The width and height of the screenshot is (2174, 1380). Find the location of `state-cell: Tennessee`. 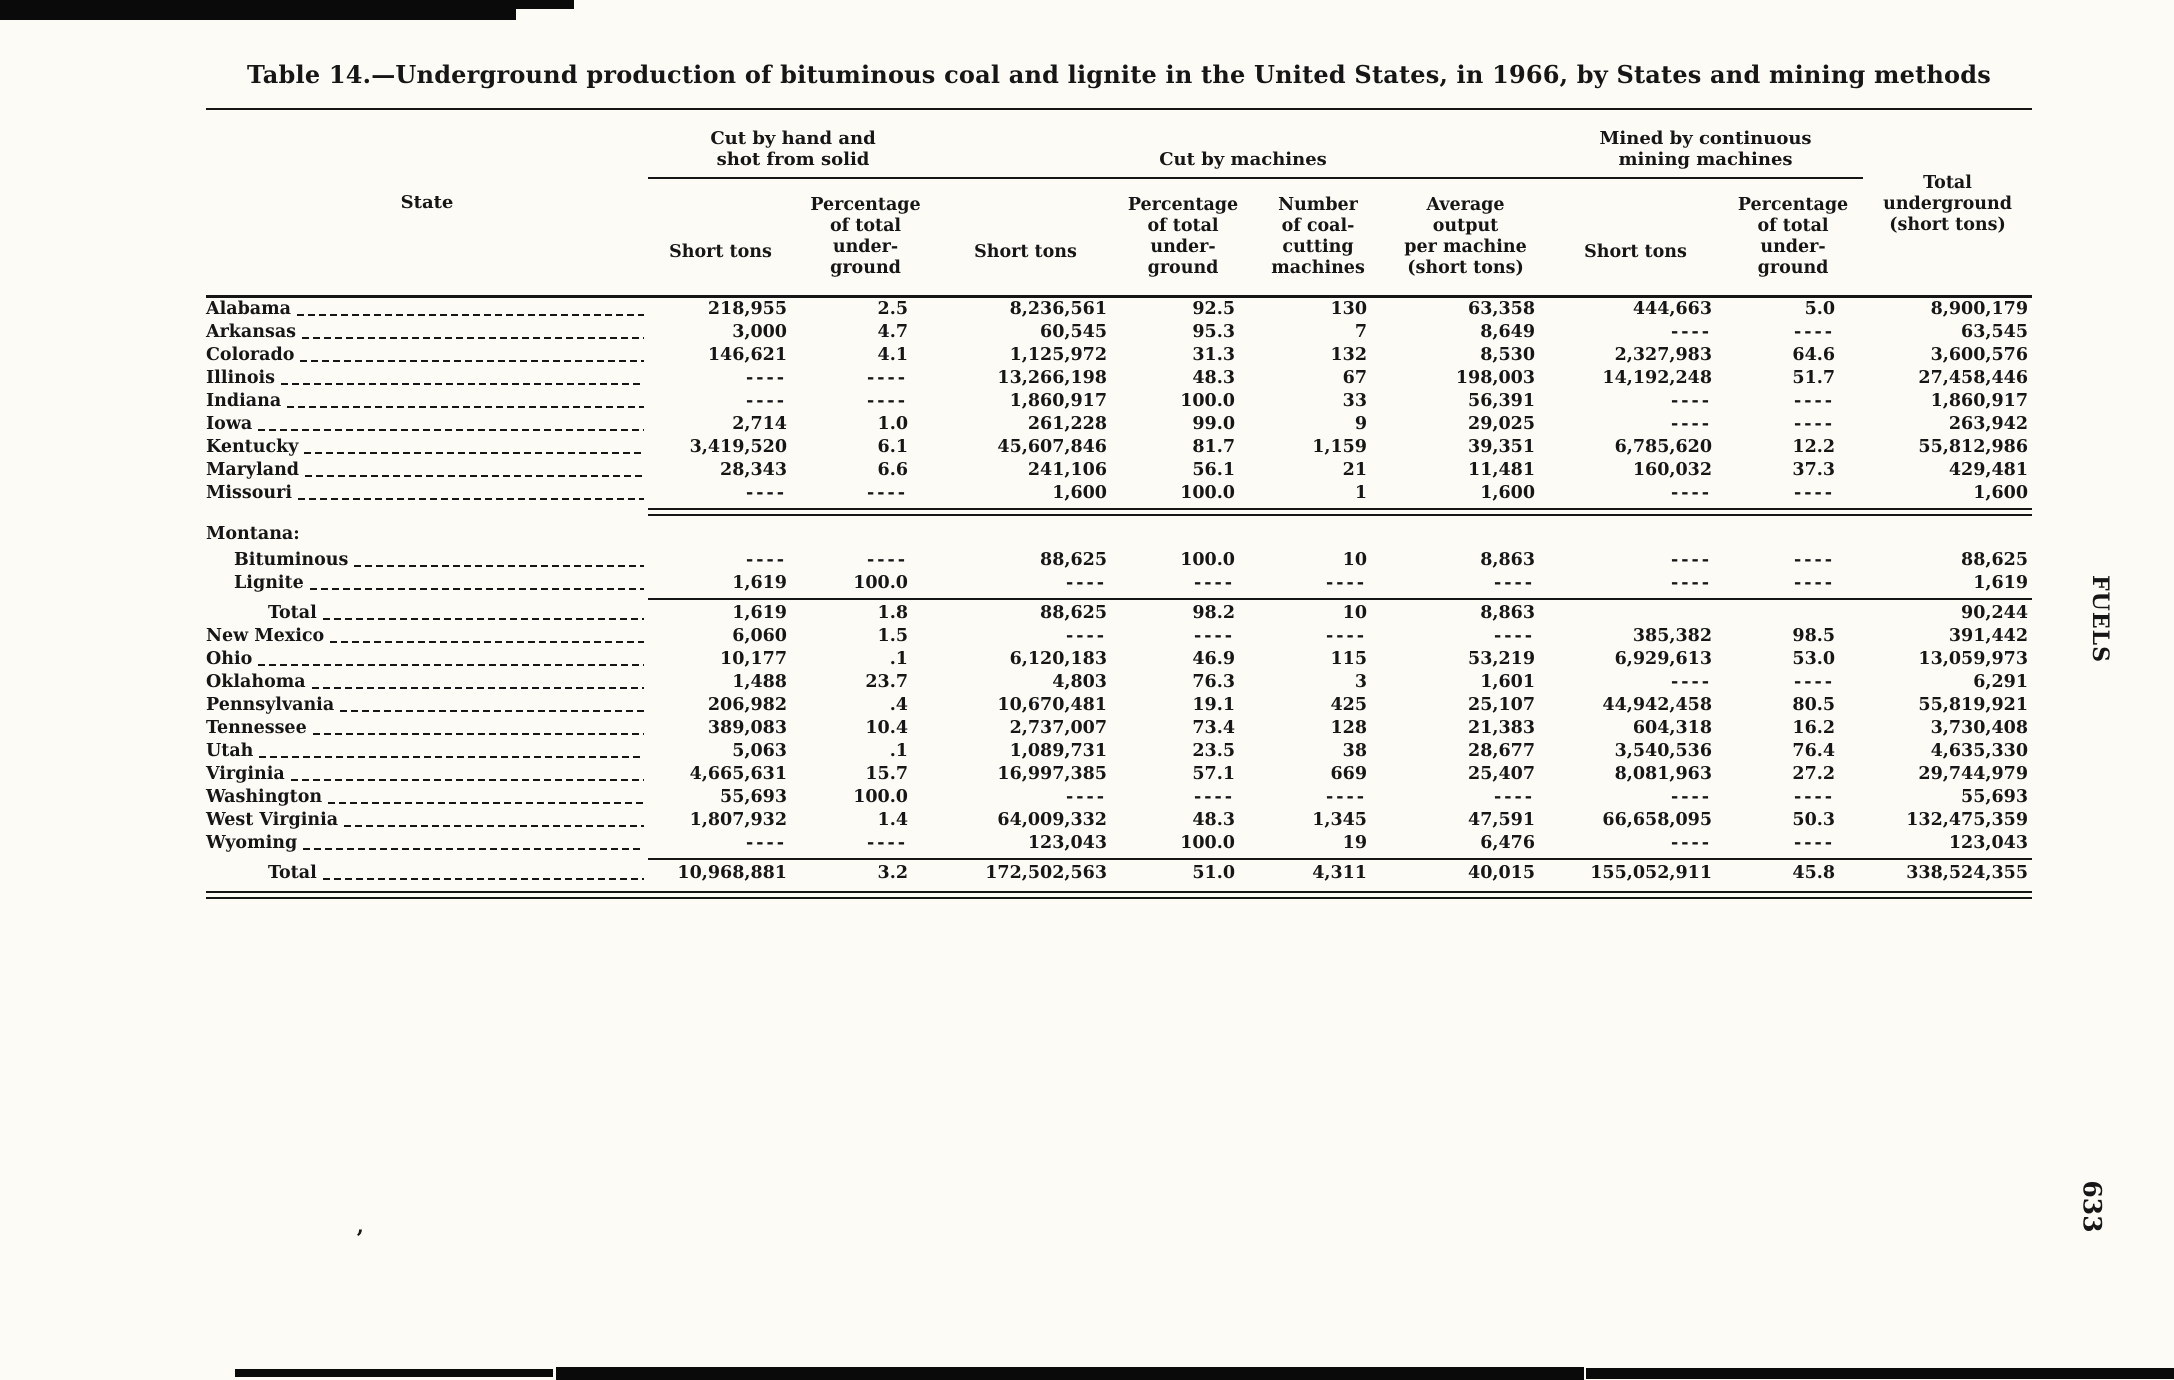

state-cell: Tennessee is located at coordinates (427, 728).